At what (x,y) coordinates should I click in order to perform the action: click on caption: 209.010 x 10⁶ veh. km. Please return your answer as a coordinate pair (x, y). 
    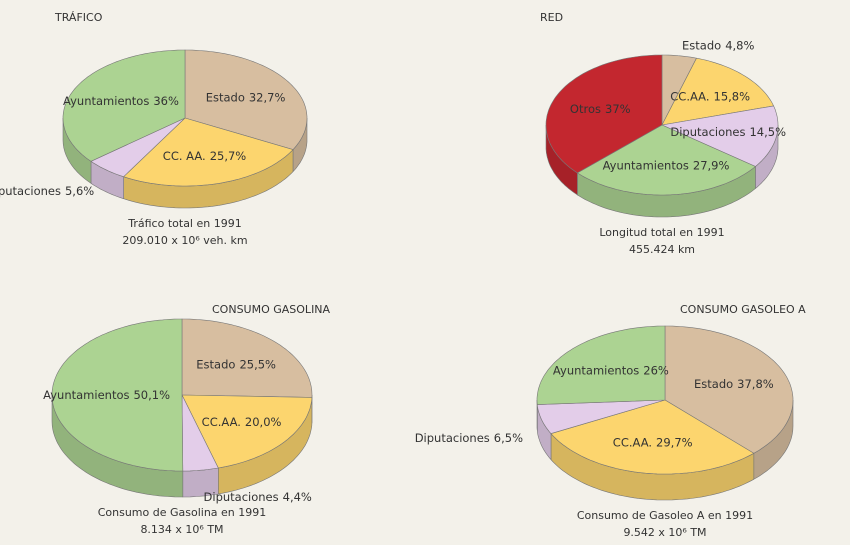
    Looking at the image, I should click on (184, 240).